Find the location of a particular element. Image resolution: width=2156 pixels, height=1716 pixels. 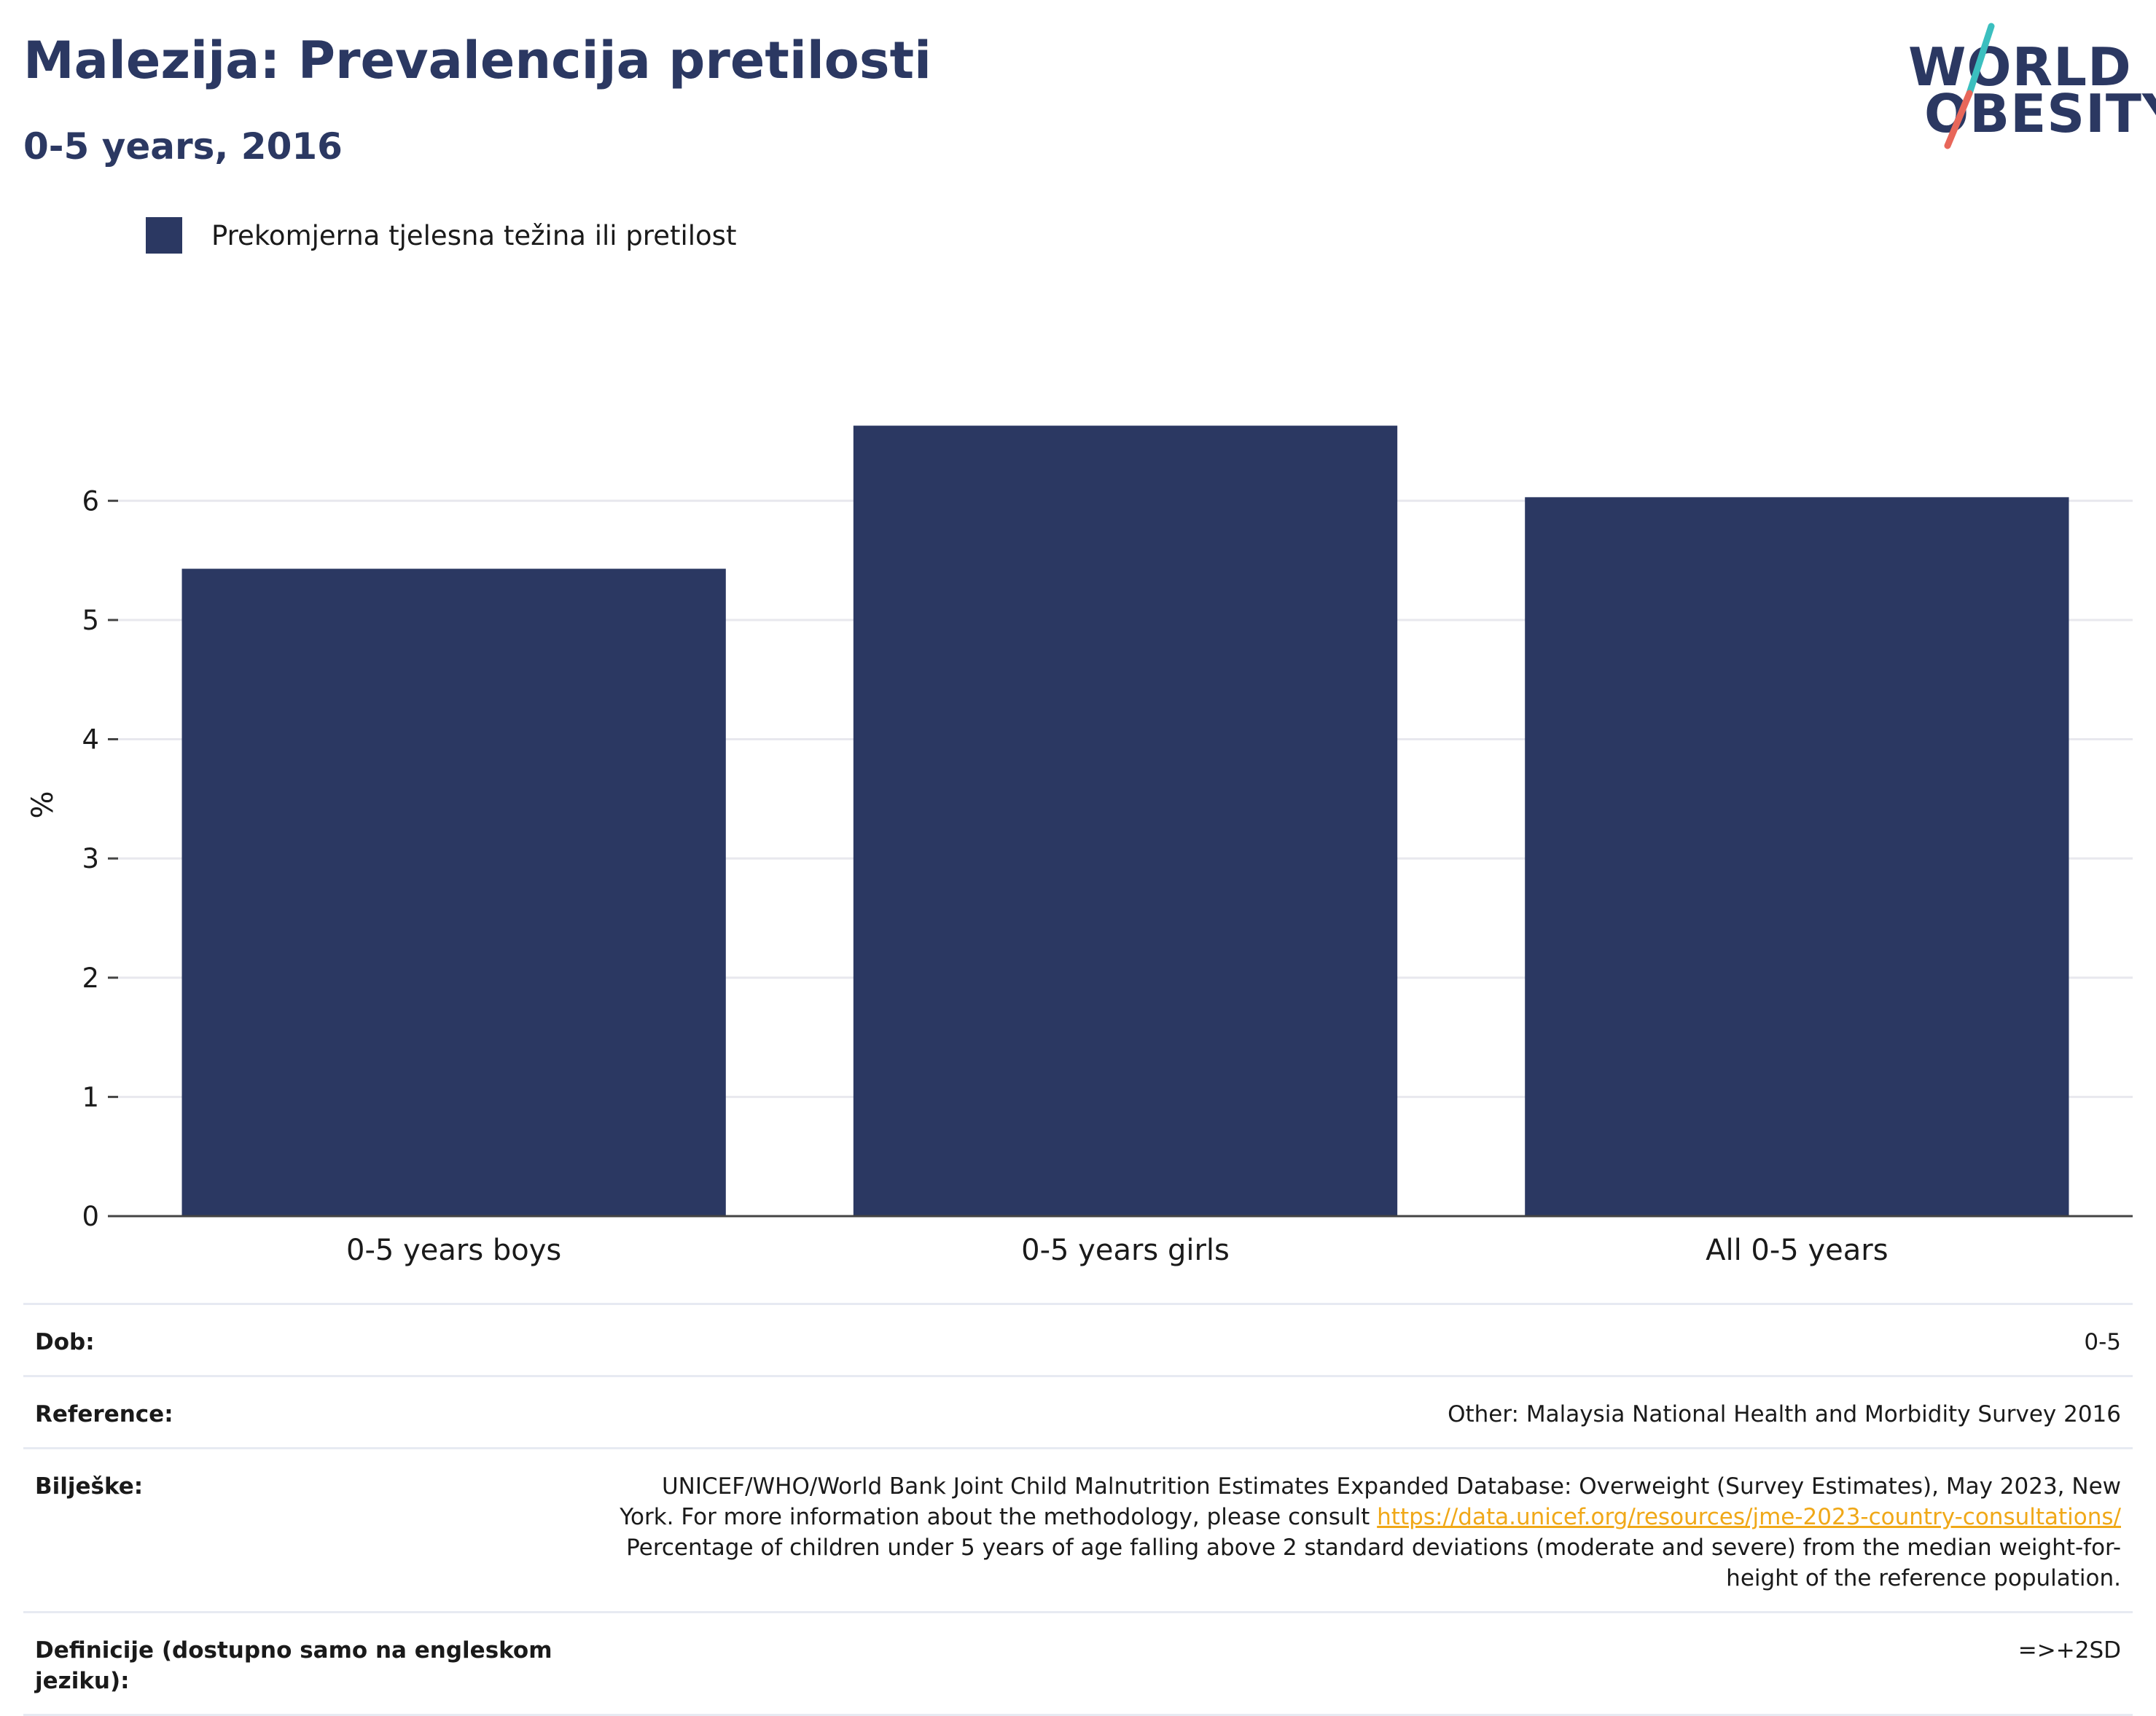

x-category-label: 0-5 years boys is located at coordinates (453, 1250).